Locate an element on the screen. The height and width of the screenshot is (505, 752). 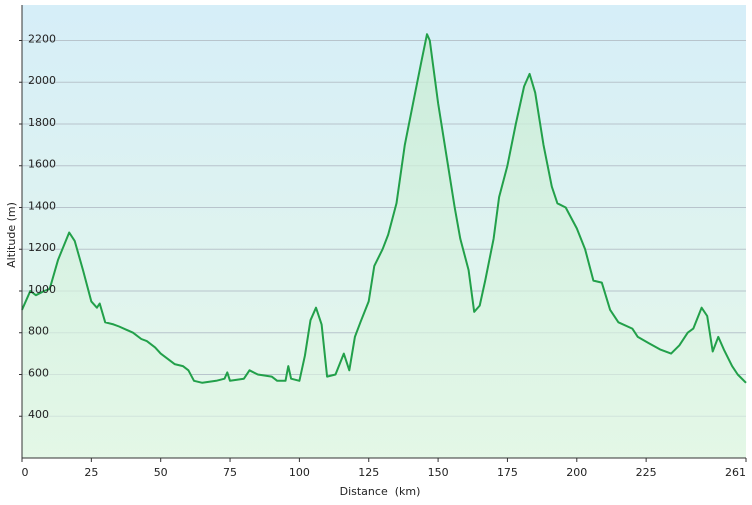
x-tick-label: 150 is located at coordinates (438, 472).